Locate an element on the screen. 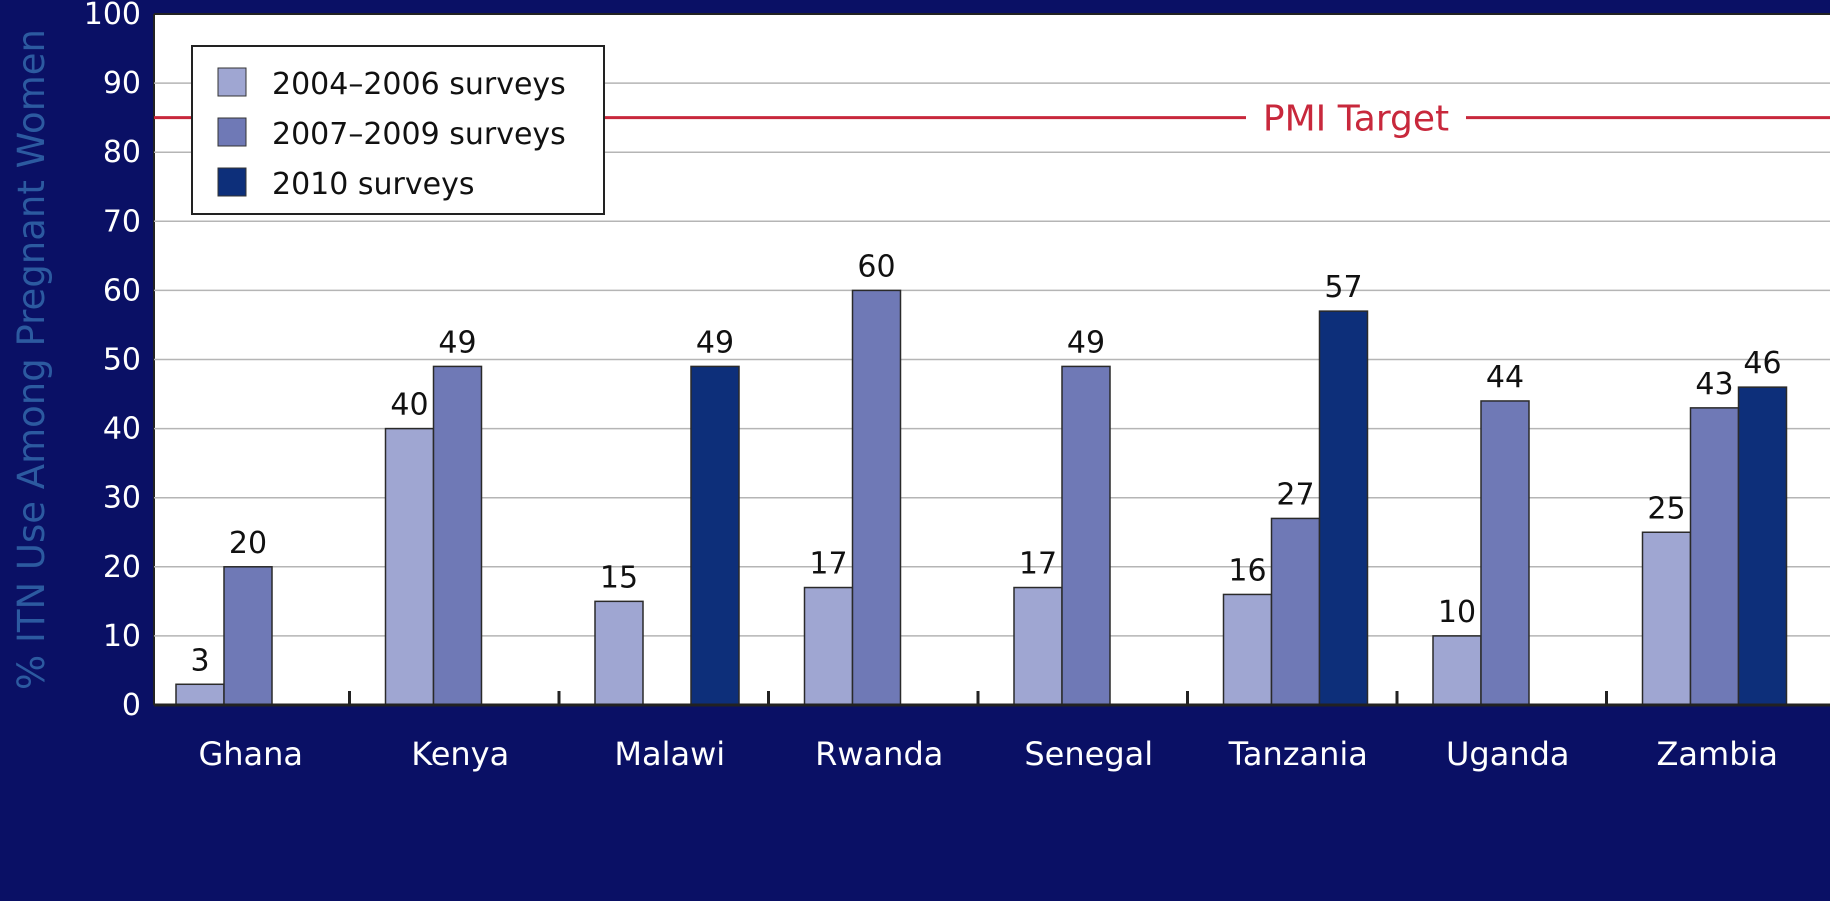  data-label: 60 is located at coordinates (876, 266).